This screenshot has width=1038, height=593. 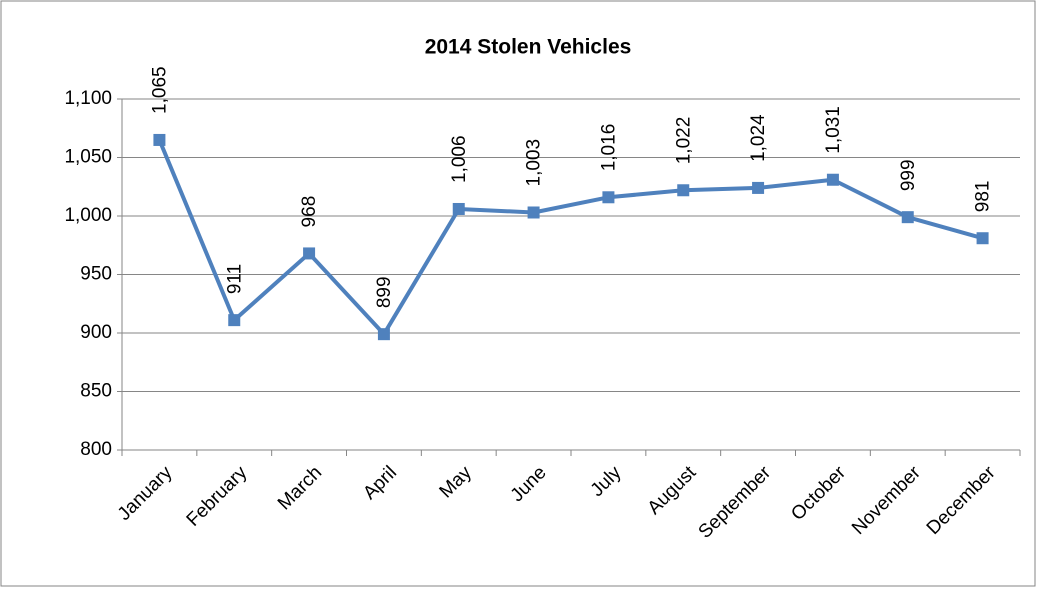 I want to click on data-label: 911, so click(x=234, y=279).